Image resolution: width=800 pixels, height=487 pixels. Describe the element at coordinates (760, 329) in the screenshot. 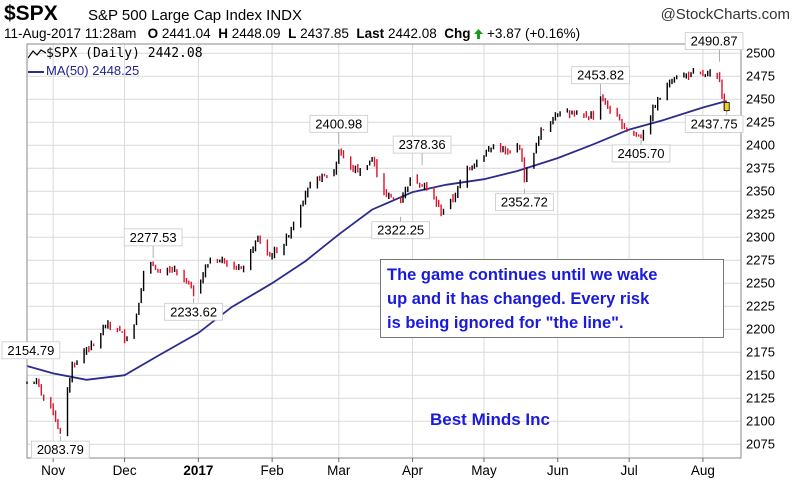

I see `y-tick-label: 2200` at that location.